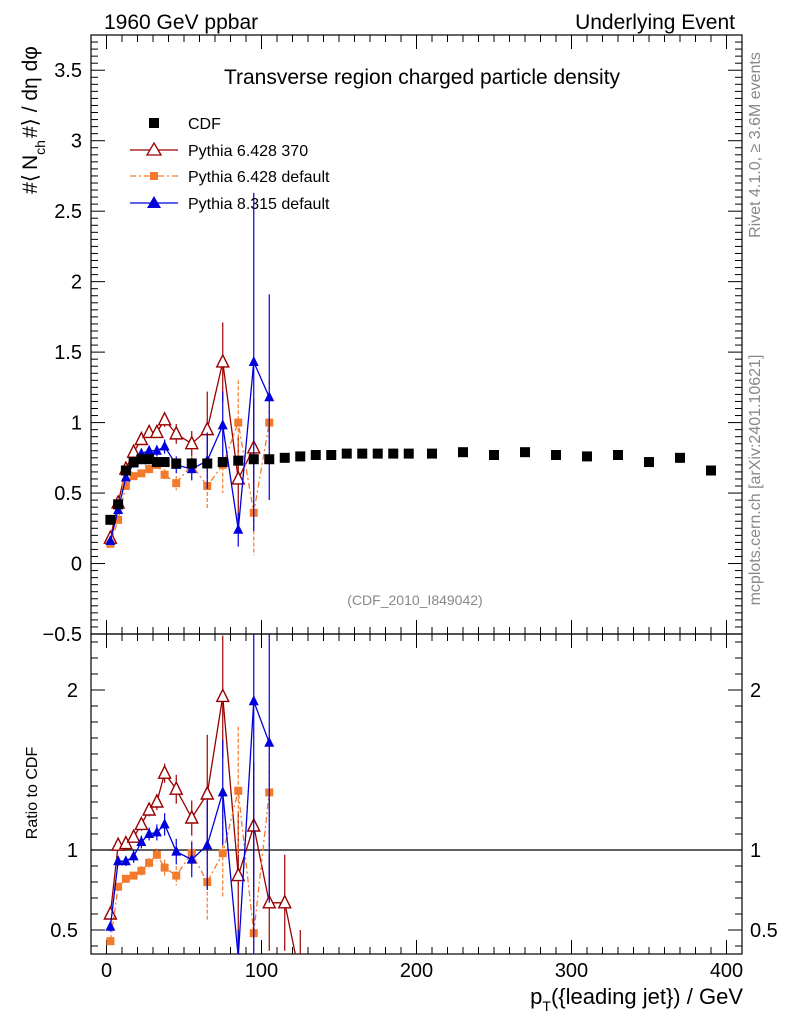 Image resolution: width=786 pixels, height=1024 pixels. What do you see at coordinates (72, 851) in the screenshot?
I see `ratio-y-tick-label: 1` at bounding box center [72, 851].